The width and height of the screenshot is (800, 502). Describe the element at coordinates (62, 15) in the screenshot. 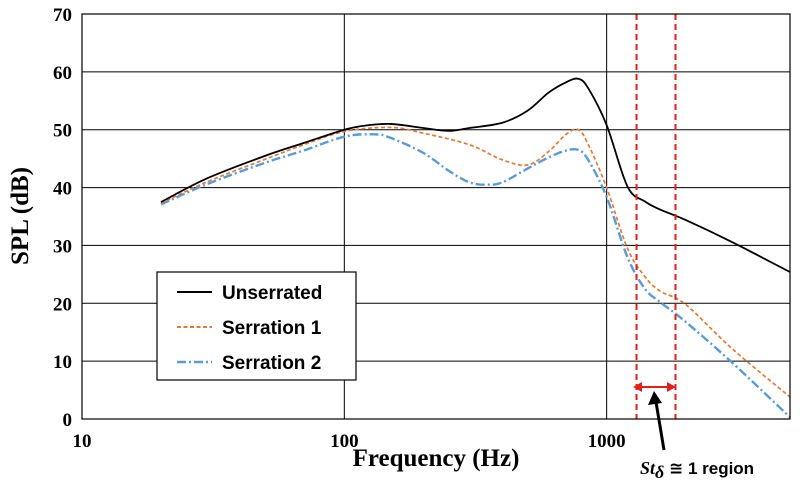

I see `y-tick-label: 70` at that location.